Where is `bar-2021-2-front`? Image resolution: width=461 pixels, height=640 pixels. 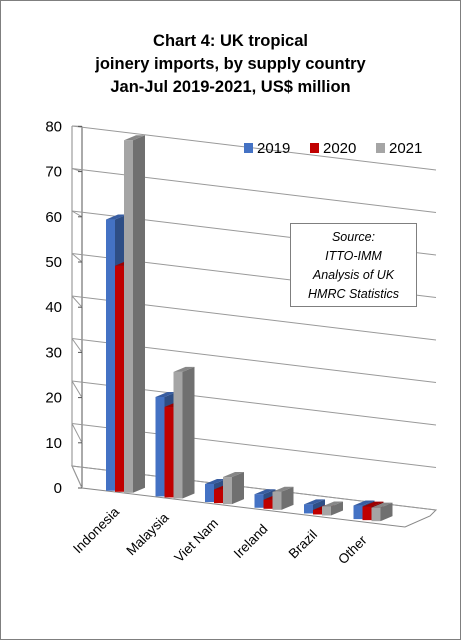
bar-2021-2-front is located at coordinates (227, 491).